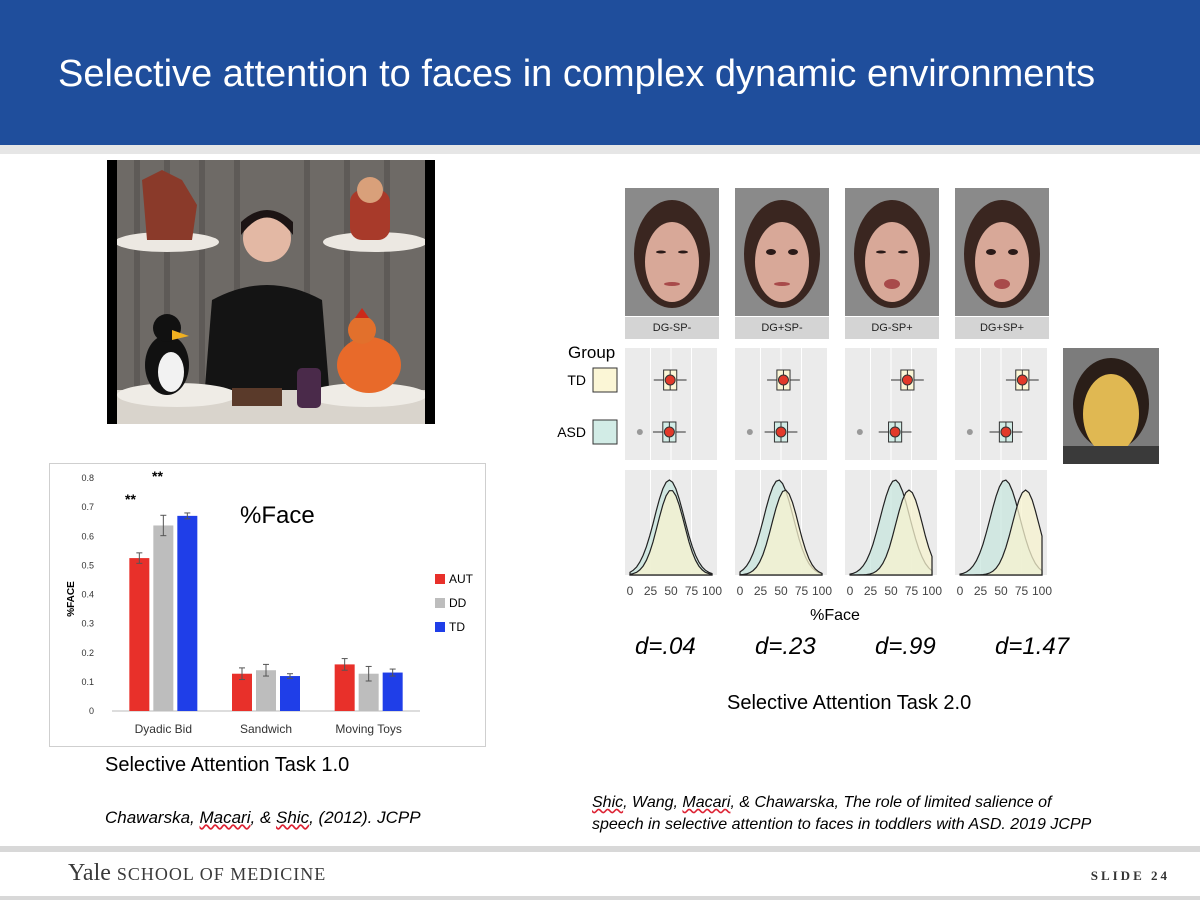 The height and width of the screenshot is (900, 1200). I want to click on slide-number: SLIDE 24, so click(1130, 875).